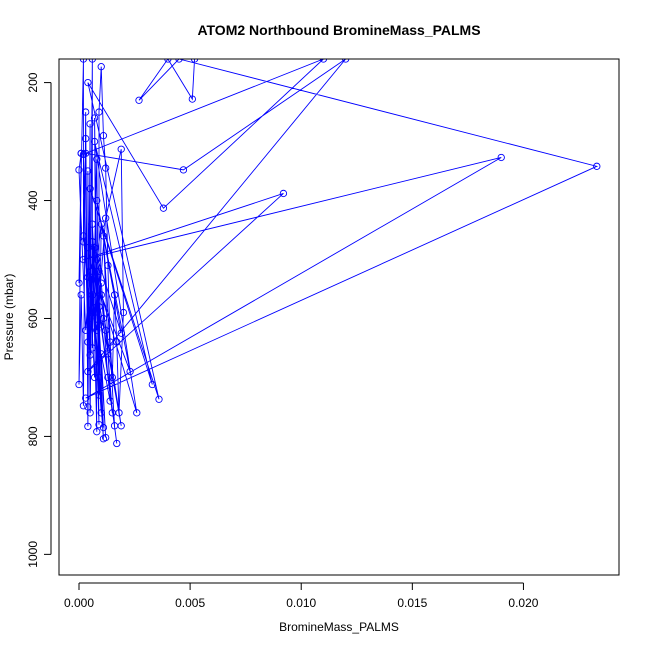  I want to click on y-axis: 200 400 600 800 1000, so click(39, 320).